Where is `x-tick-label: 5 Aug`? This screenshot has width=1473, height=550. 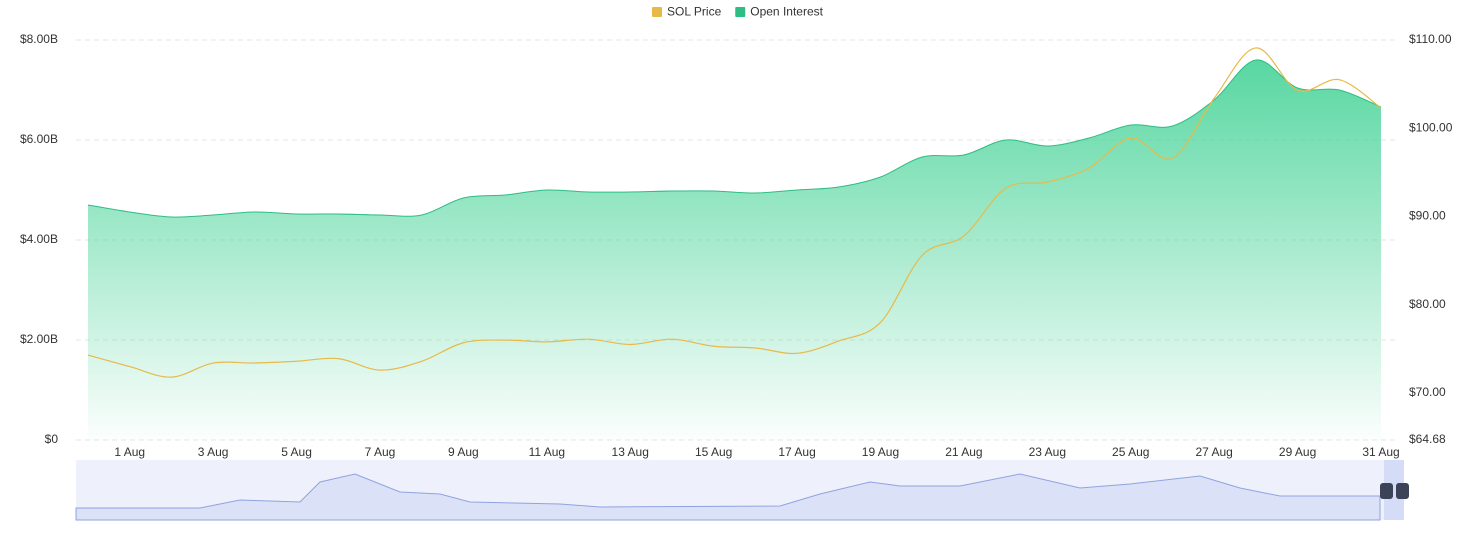
x-tick-label: 5 Aug is located at coordinates (296, 452).